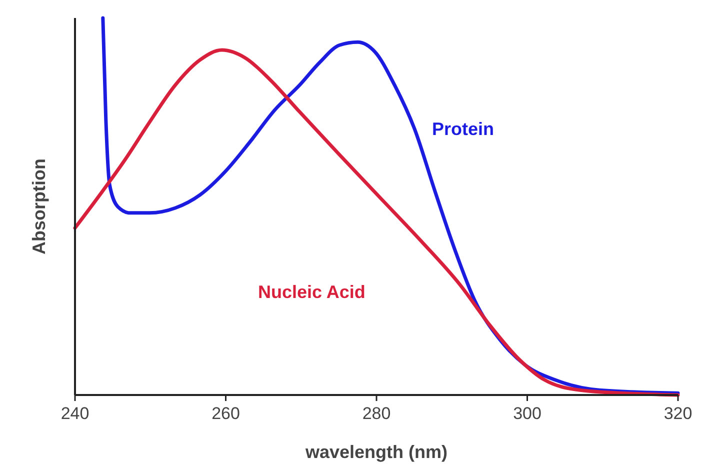  I want to click on x-tick-label: 280, so click(376, 413).